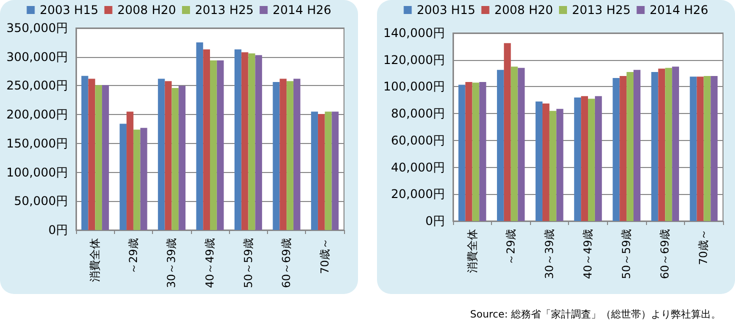  What do you see at coordinates (37, 57) in the screenshot?
I see `y-tick-label: 300,000円` at bounding box center [37, 57].